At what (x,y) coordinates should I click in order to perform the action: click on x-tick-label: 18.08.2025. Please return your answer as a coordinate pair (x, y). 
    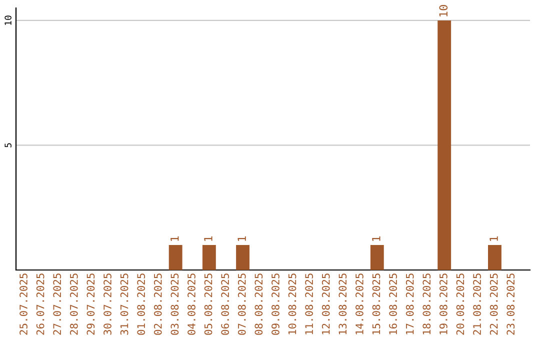
    Looking at the image, I should click on (426, 304).